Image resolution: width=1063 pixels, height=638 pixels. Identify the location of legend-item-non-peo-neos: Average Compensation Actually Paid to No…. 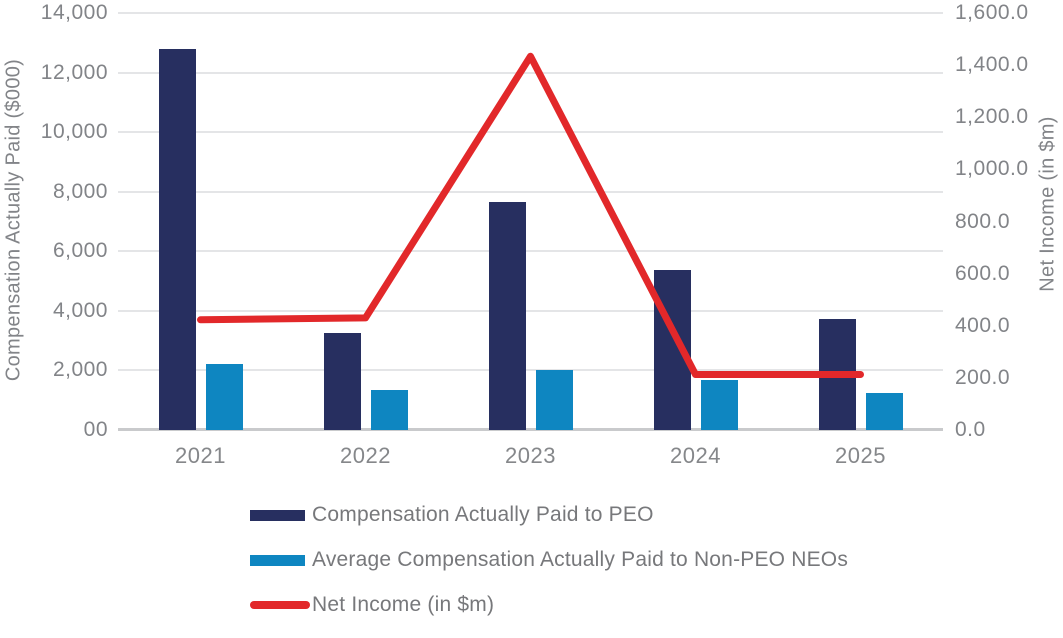
(549, 560).